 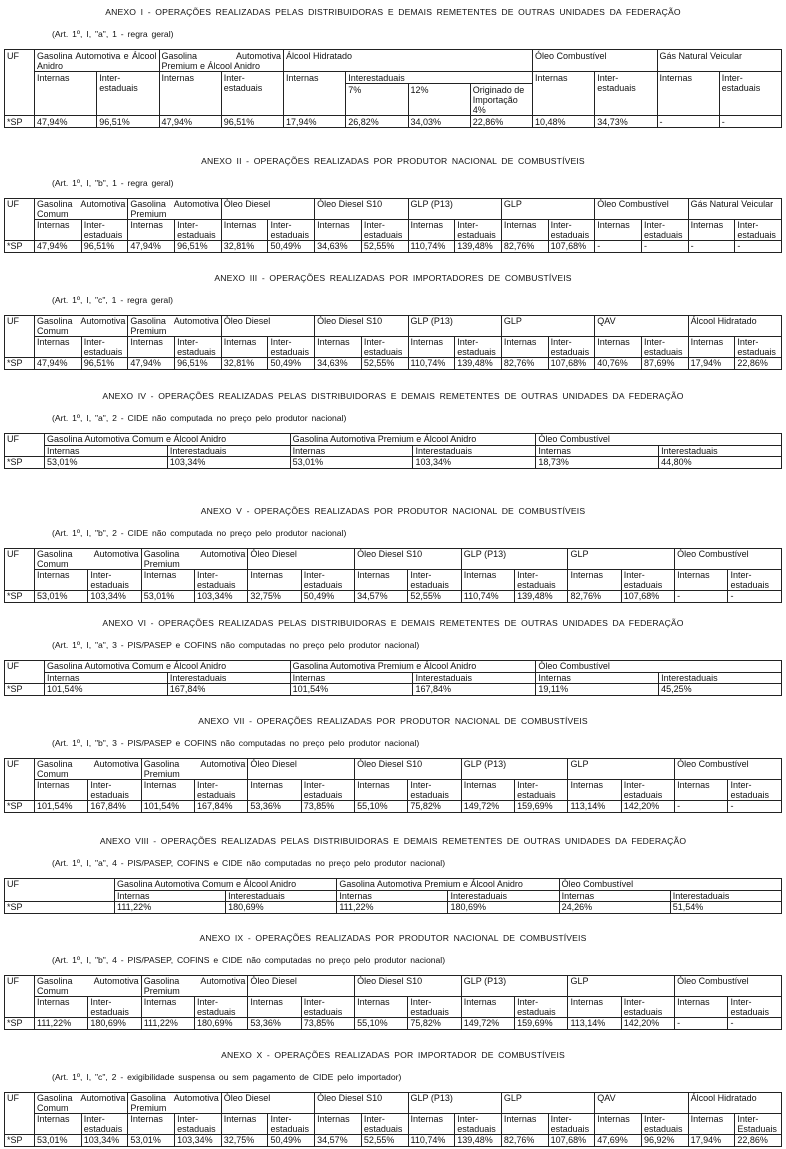 I want to click on column-subheader: Interestaduais, so click(x=474, y=450).